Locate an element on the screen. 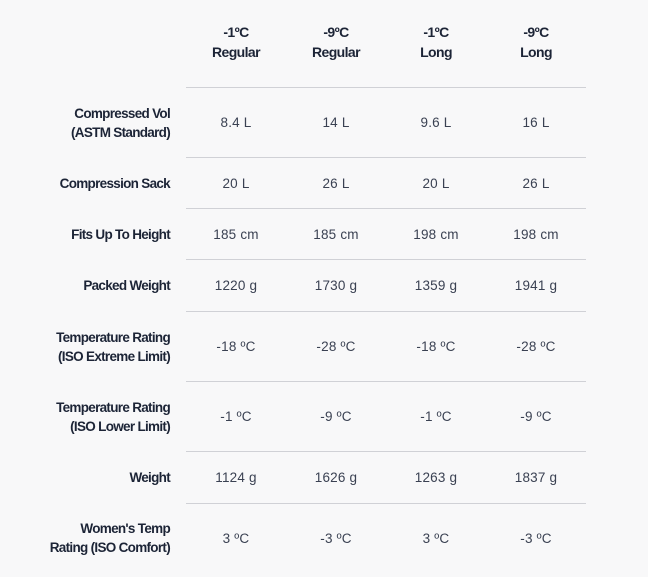 Image resolution: width=648 pixels, height=577 pixels. row-label-line: Compression Sack is located at coordinates (115, 183).